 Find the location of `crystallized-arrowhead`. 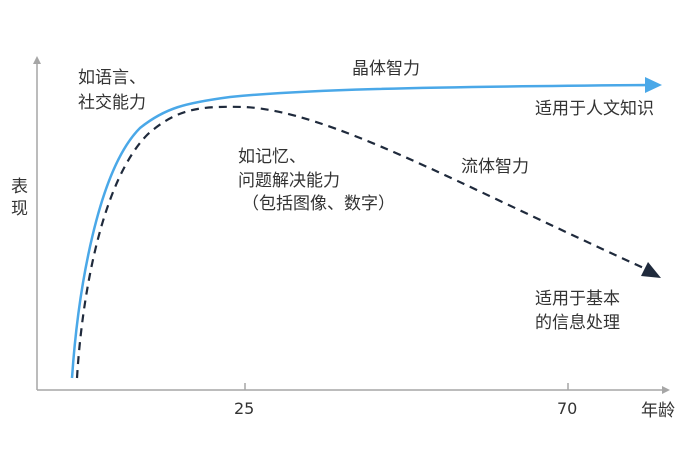

crystallized-arrowhead is located at coordinates (653, 85).